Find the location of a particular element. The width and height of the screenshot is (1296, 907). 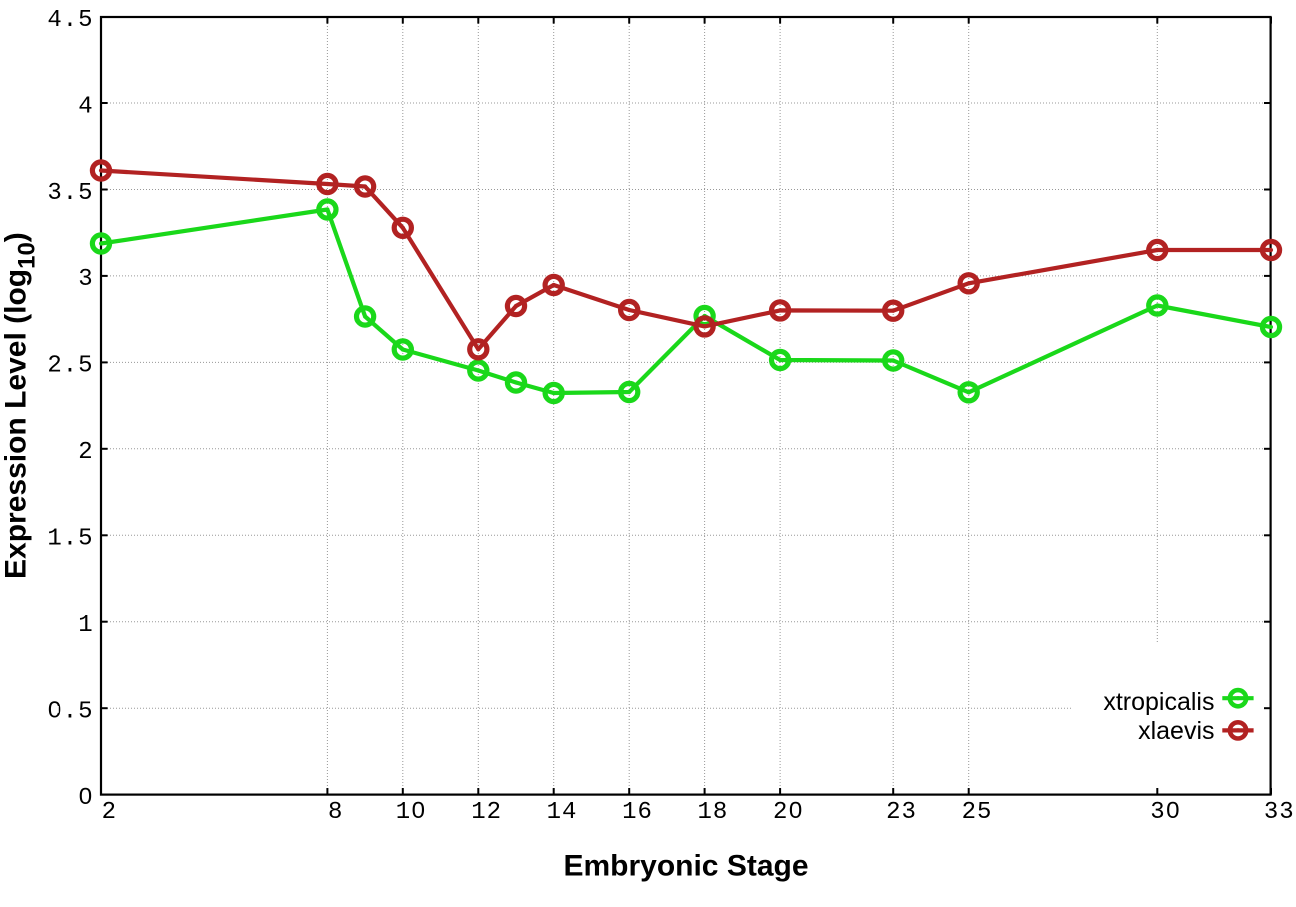

svg-text: xtropicalis is located at coordinates (1158, 702).